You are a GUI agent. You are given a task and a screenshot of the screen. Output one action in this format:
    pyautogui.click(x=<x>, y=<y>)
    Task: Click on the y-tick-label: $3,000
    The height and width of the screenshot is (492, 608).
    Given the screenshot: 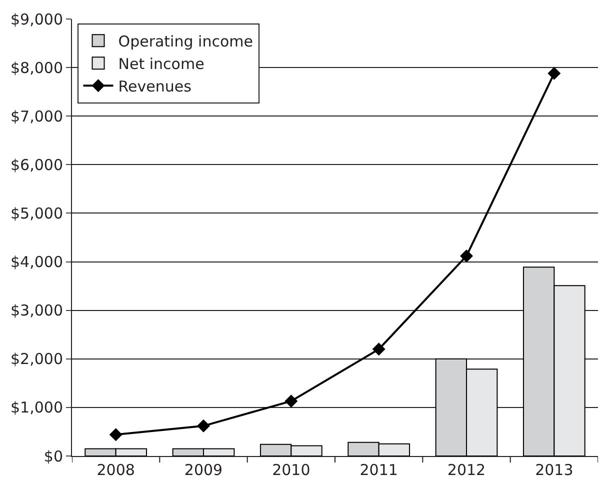 What is the action you would take?
    pyautogui.click(x=36, y=311)
    